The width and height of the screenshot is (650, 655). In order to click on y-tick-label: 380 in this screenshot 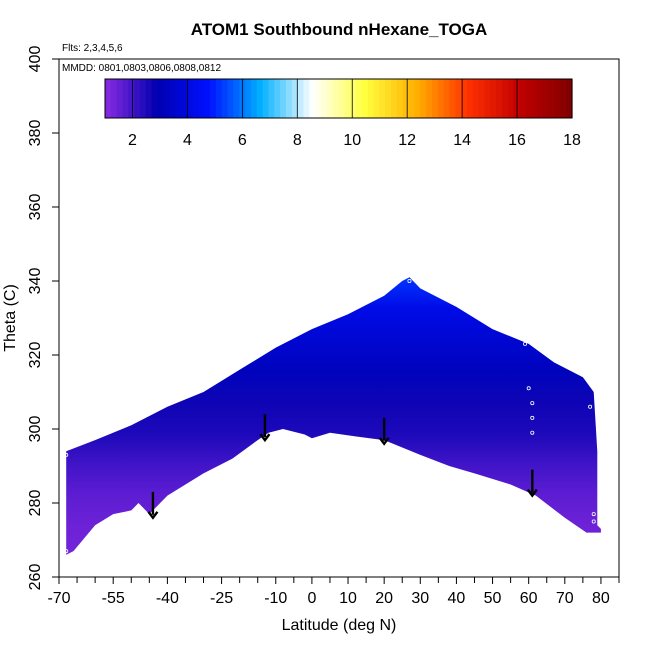, I will do `click(35, 133)`.